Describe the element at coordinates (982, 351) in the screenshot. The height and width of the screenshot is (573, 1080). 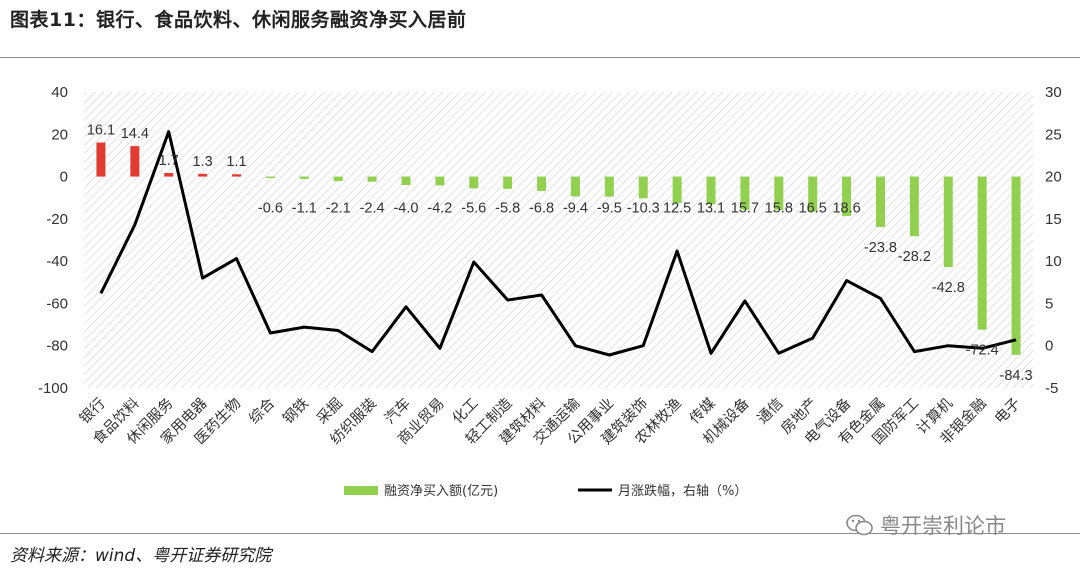
I see `data-label: -72.4` at that location.